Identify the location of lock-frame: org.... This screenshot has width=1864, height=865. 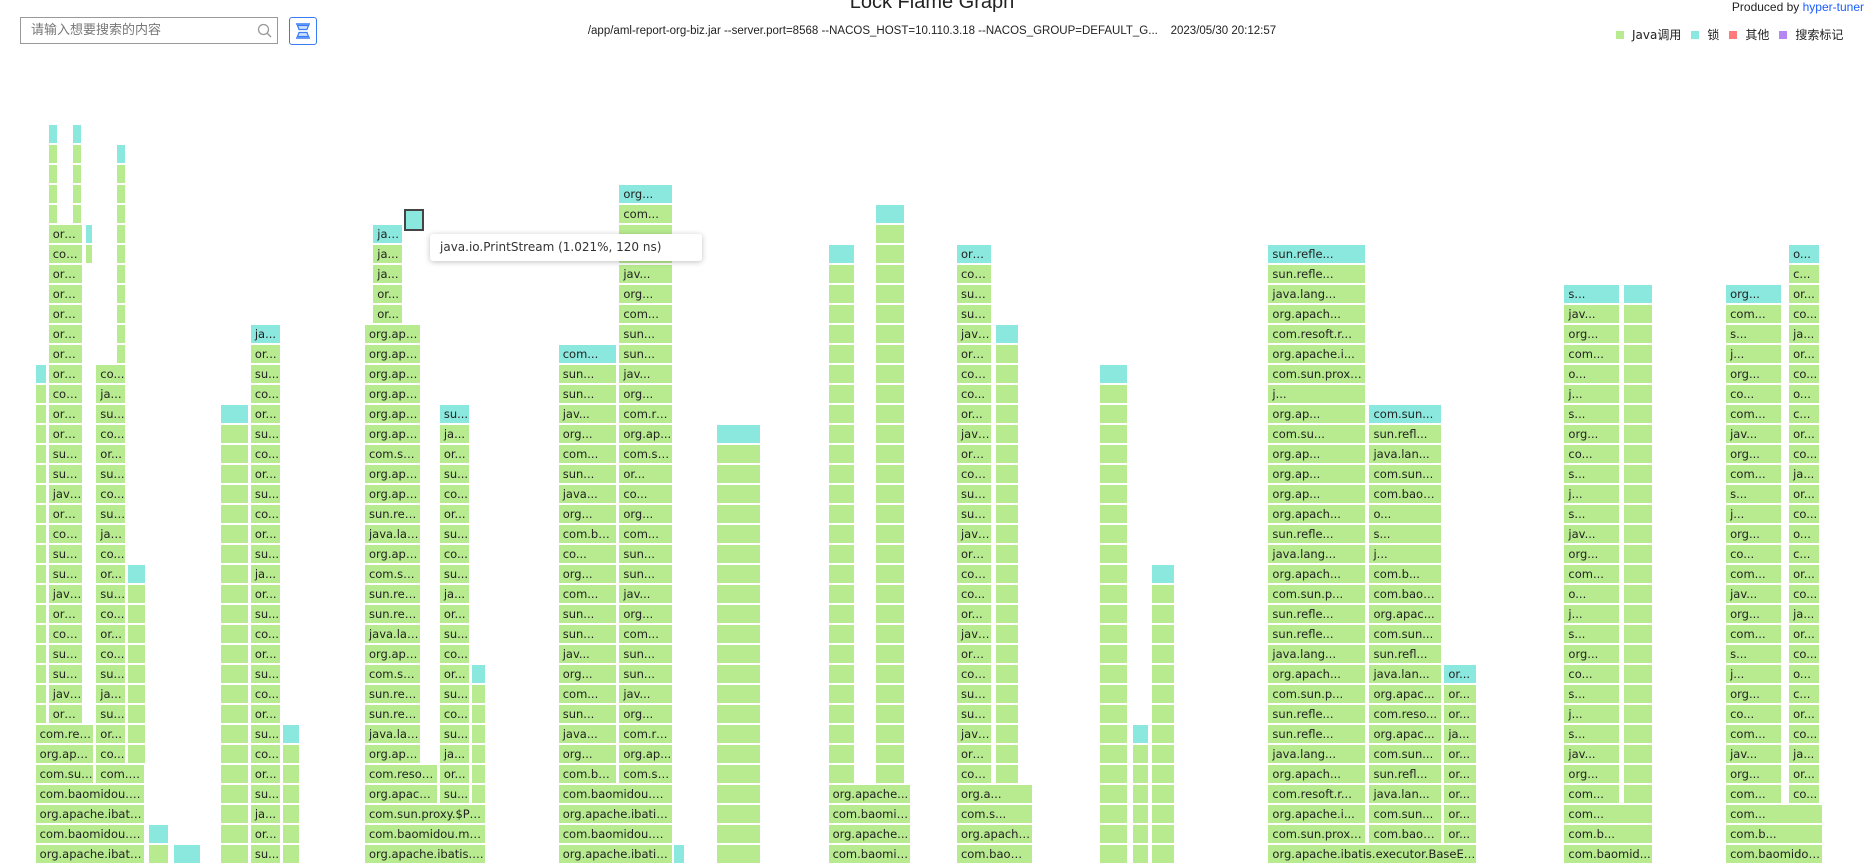
(646, 194).